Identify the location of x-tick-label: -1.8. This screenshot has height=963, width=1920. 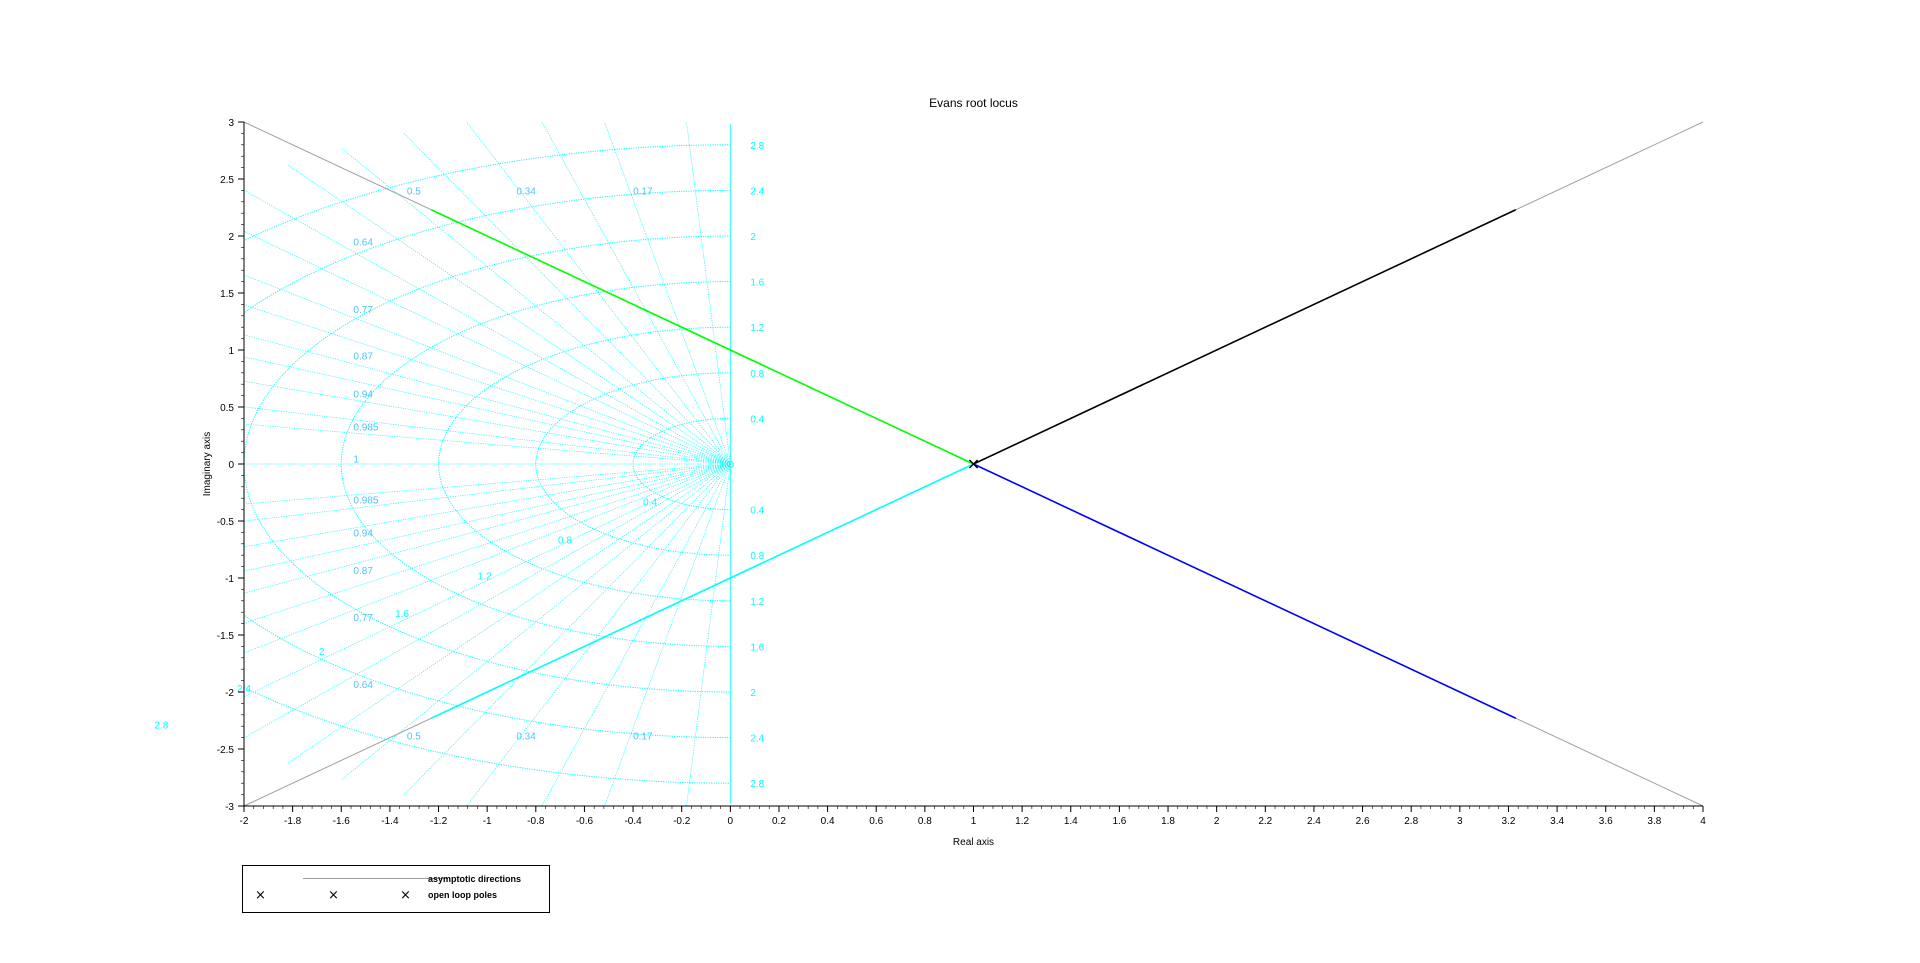
(293, 821).